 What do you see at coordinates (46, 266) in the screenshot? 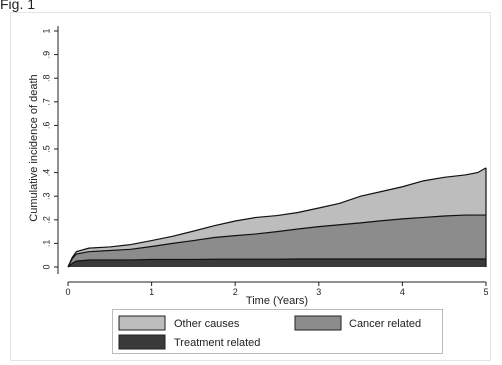
I see `y-tick-label: 0` at bounding box center [46, 266].